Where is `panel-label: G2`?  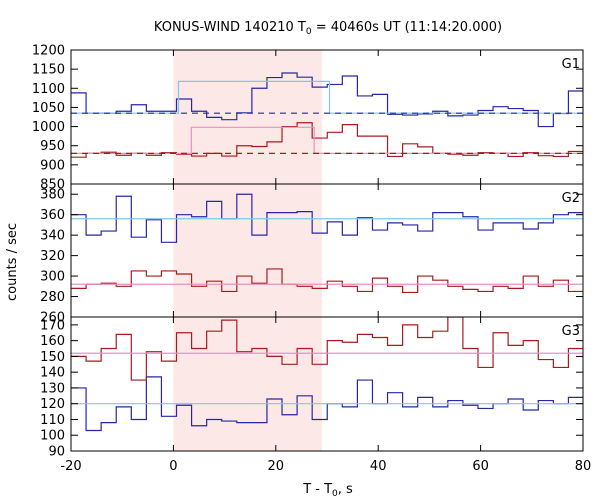
panel-label: G2 is located at coordinates (571, 198).